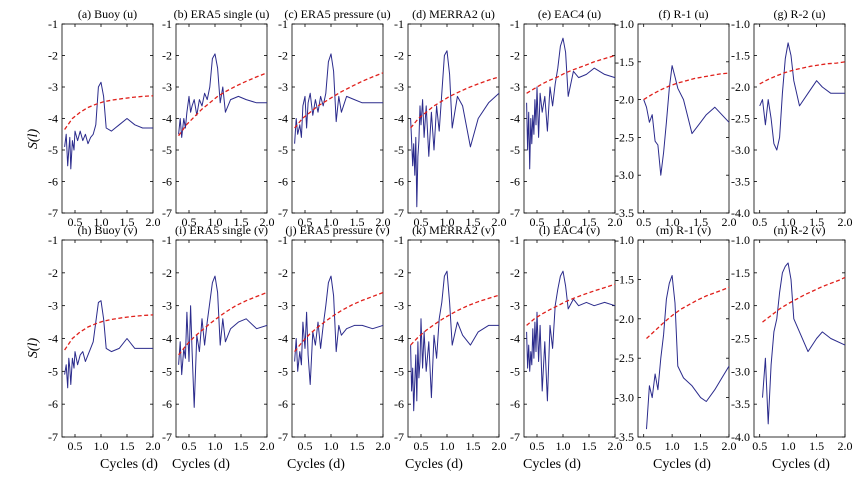 Image resolution: width=862 pixels, height=479 pixels. What do you see at coordinates (221, 230) in the screenshot?
I see `panel-title: (i) ERA5 single (v)` at bounding box center [221, 230].